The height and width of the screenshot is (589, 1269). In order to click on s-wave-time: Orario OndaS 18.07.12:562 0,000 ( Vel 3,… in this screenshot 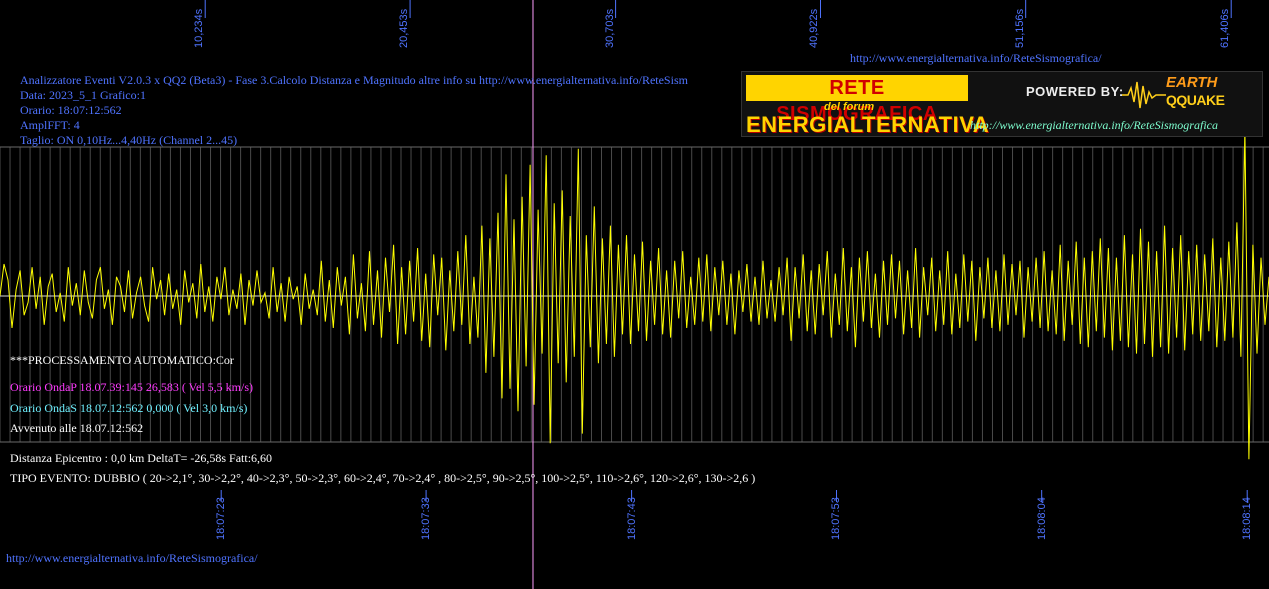, I will do `click(129, 408)`.